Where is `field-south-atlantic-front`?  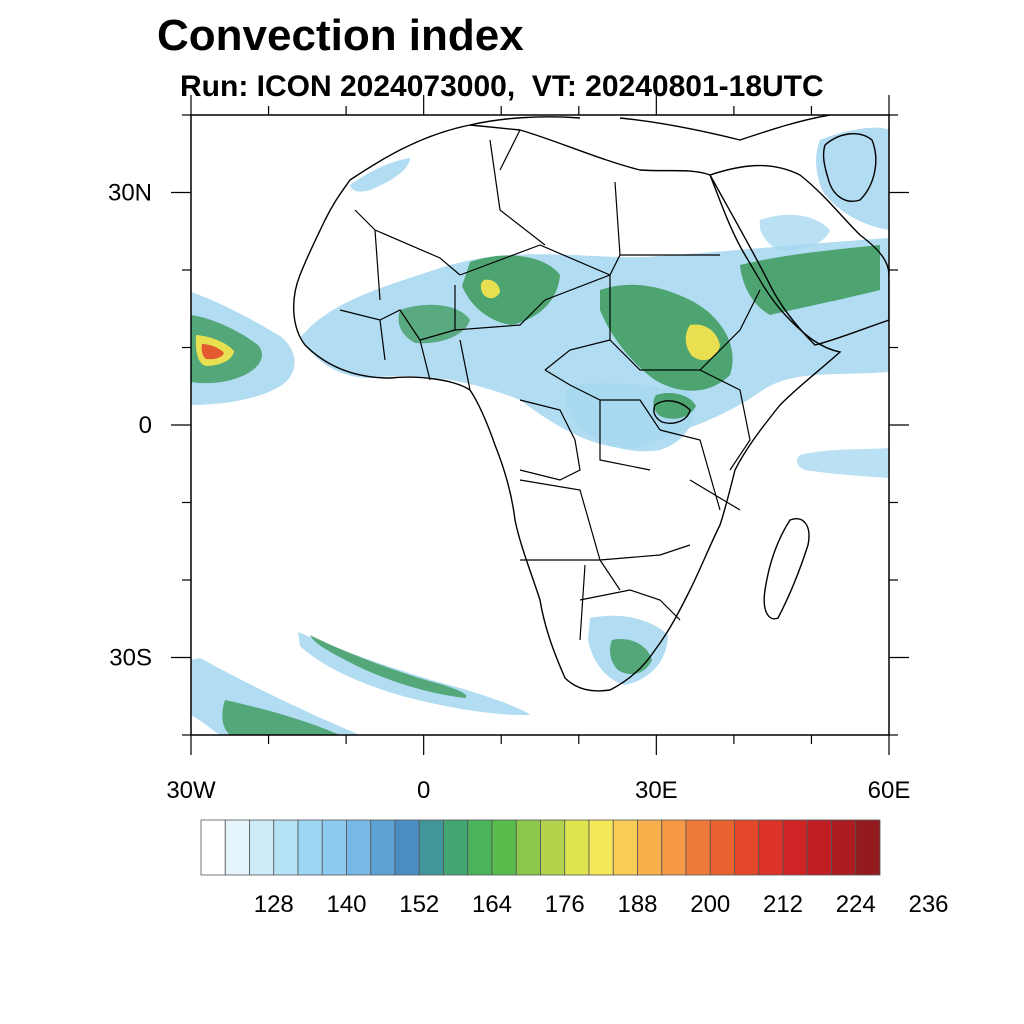 field-south-atlantic-front is located at coordinates (414, 674).